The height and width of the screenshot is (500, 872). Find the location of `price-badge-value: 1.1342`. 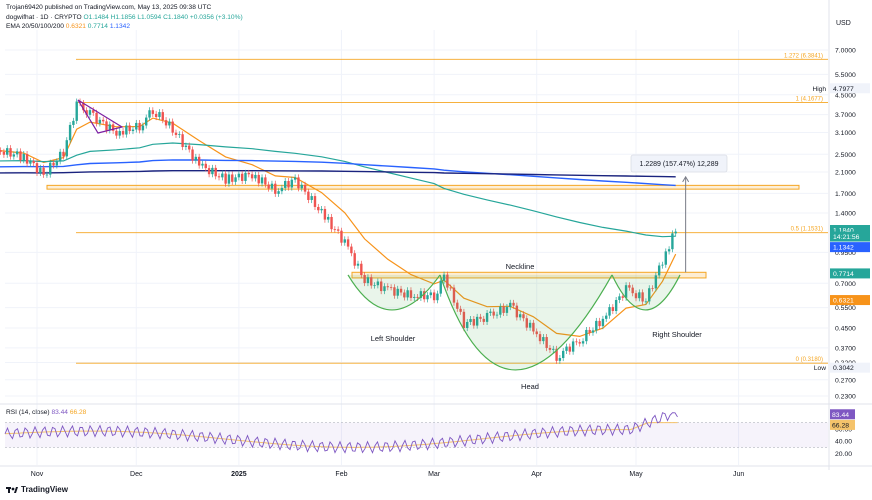

price-badge-value: 1.1342 is located at coordinates (843, 248).